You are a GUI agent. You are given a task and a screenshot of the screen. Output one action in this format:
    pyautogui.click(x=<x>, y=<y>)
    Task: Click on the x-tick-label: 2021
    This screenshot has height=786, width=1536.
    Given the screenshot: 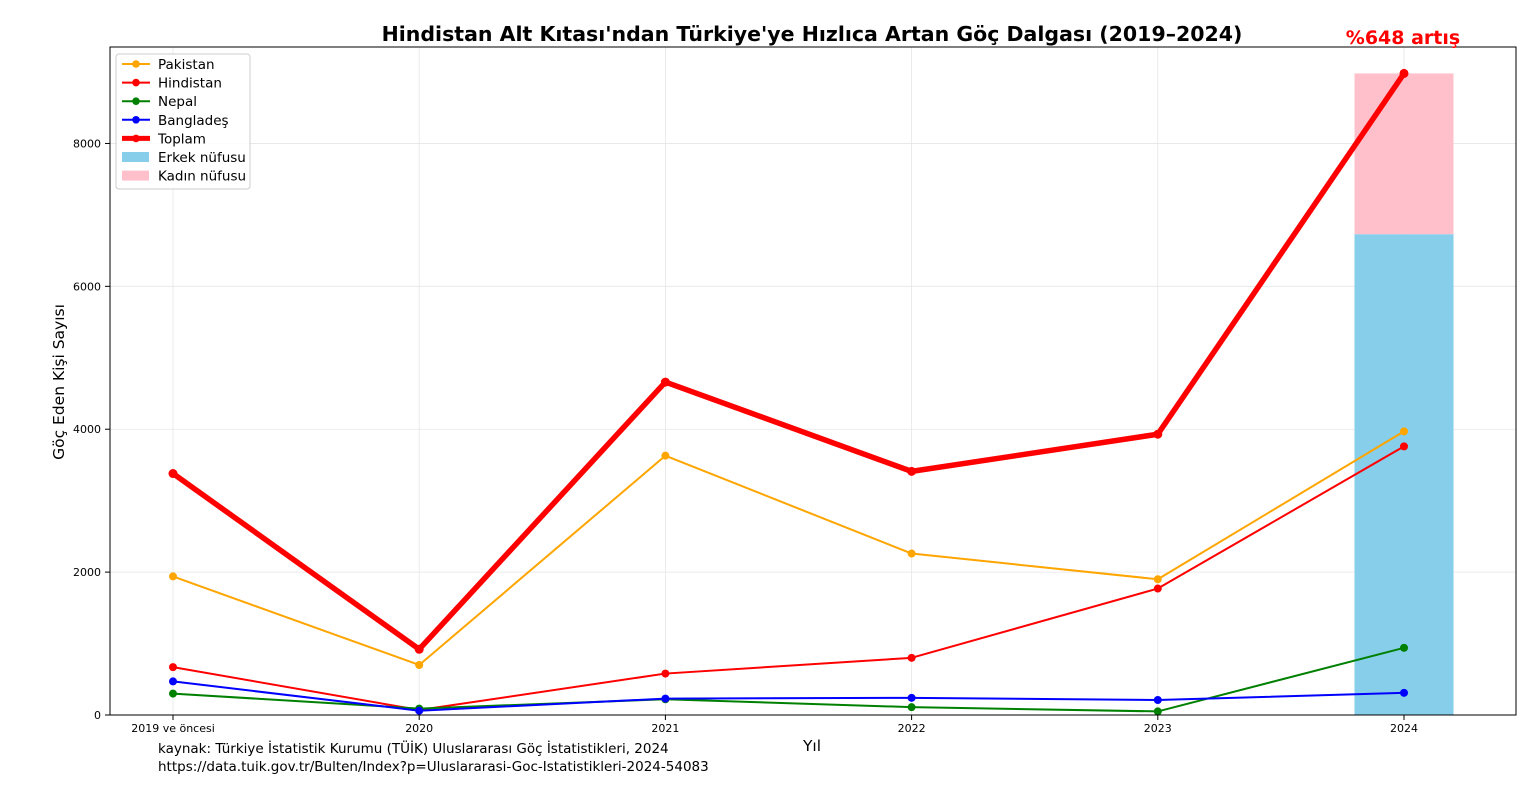 What is the action you would take?
    pyautogui.click(x=665, y=728)
    